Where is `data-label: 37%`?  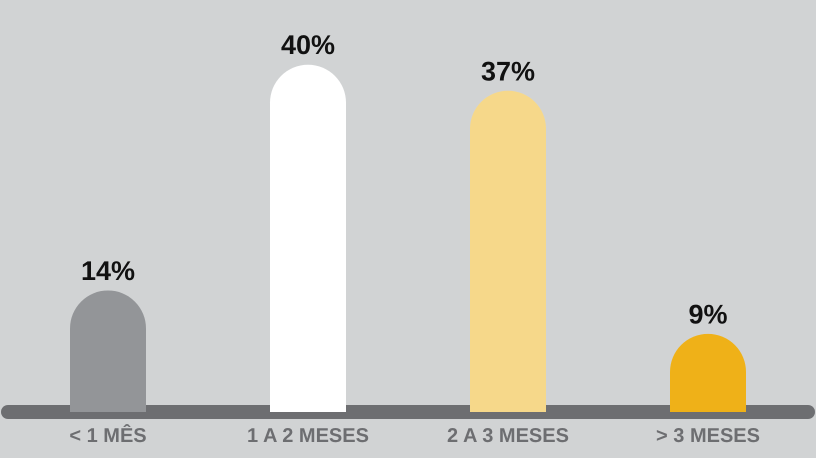
data-label: 37% is located at coordinates (508, 71).